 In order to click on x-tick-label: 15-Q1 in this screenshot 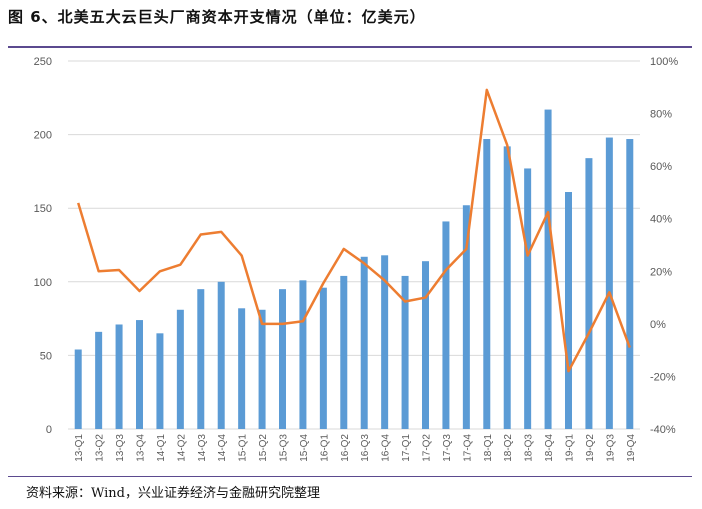, I will do `click(243, 448)`.